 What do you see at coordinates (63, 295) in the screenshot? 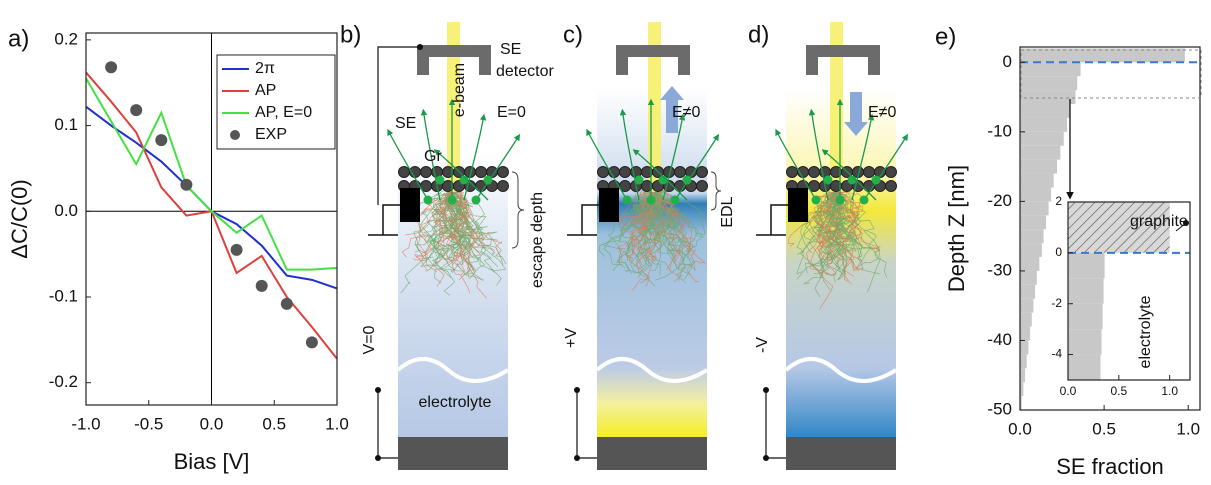
I see `y-tick-label: -0.1` at bounding box center [63, 295].